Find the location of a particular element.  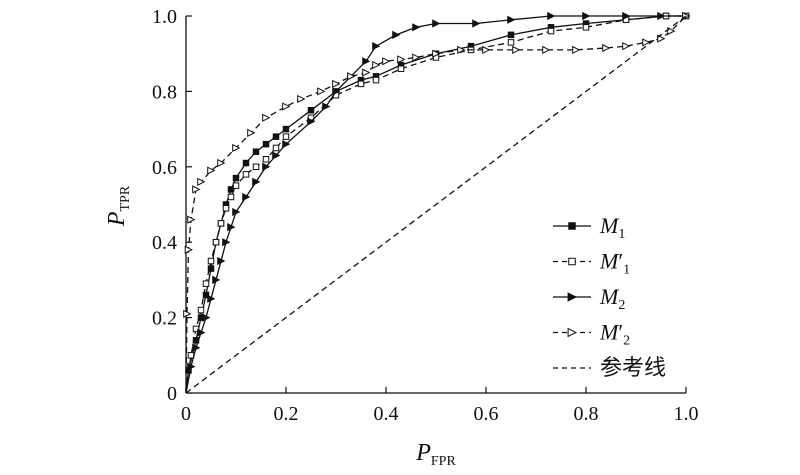

y-tick-label: 0.8 is located at coordinates (164, 92).